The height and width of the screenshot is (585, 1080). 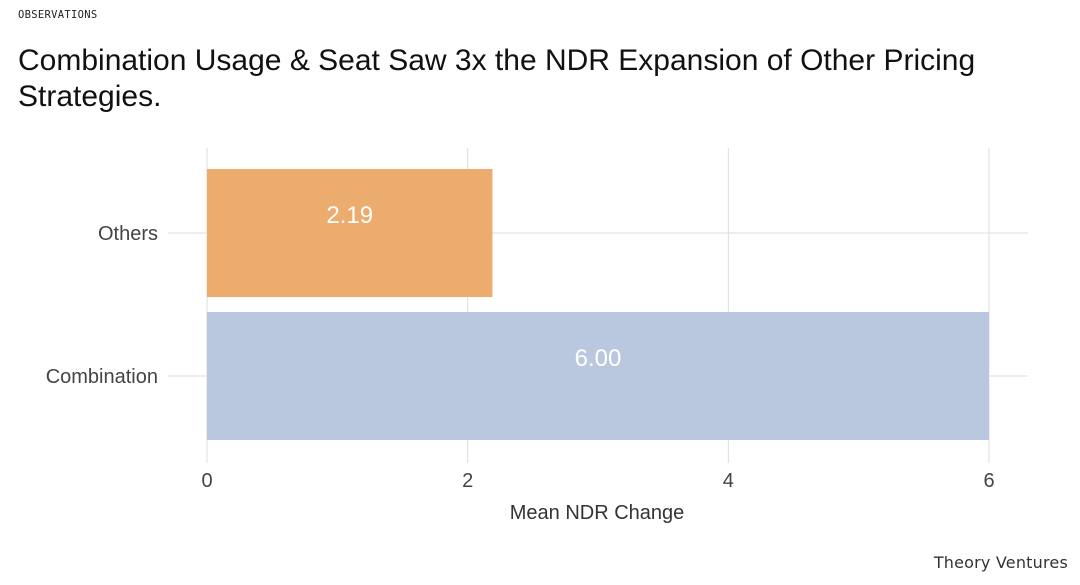 I want to click on x-tick-labels: 0 2 4 6, so click(x=597, y=481).